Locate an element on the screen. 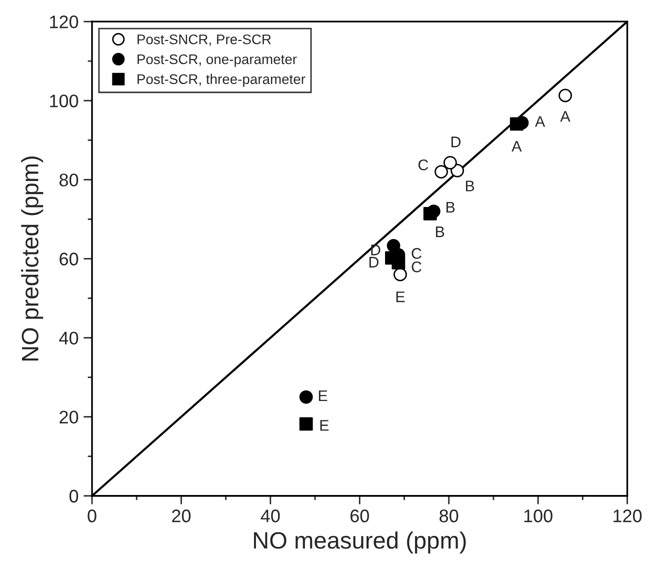  x-tick-label: 0 is located at coordinates (92, 516).